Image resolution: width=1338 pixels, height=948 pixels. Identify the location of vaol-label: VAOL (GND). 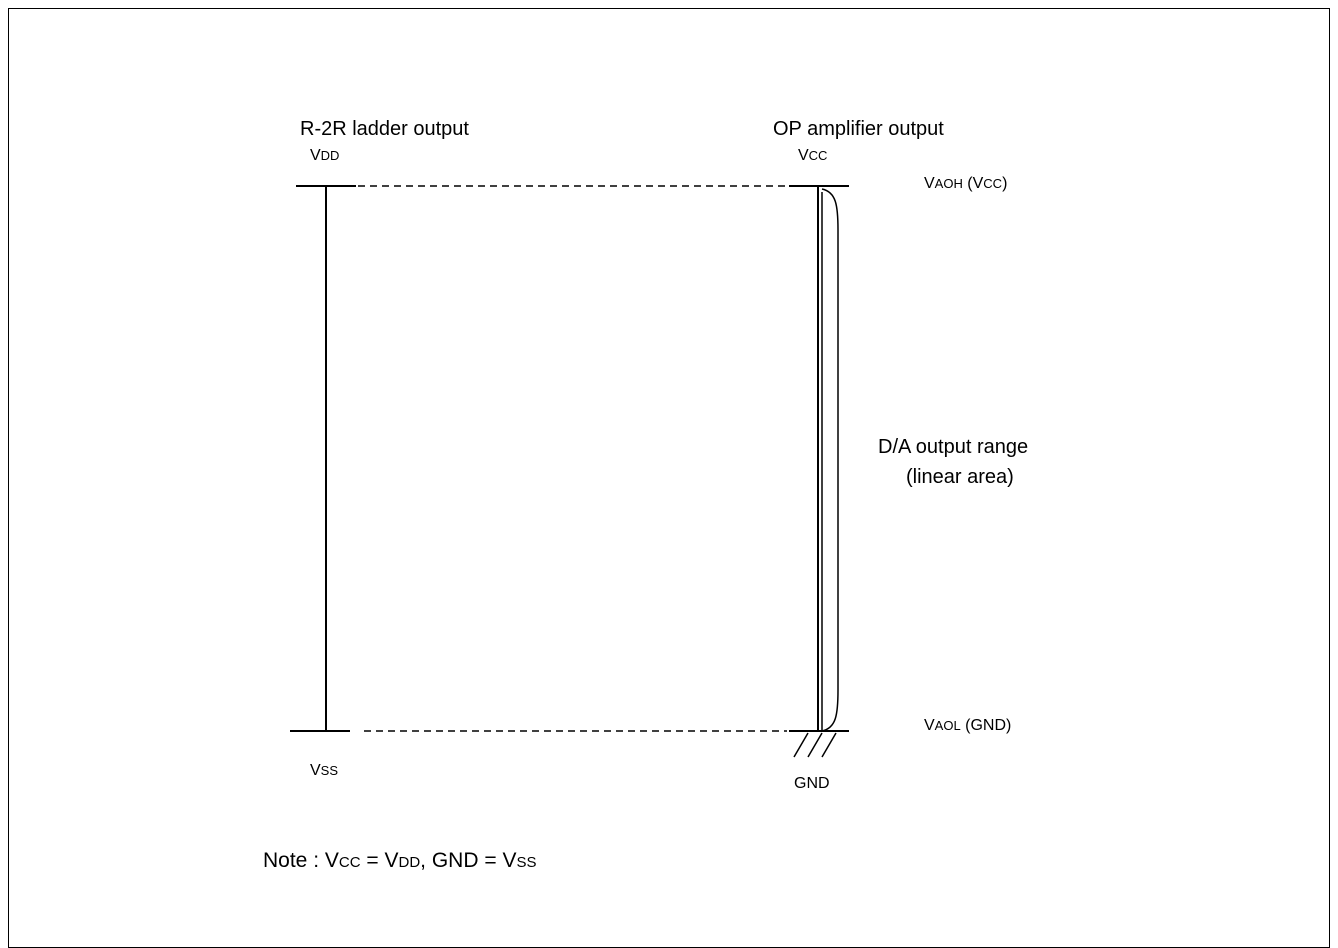
(968, 725).